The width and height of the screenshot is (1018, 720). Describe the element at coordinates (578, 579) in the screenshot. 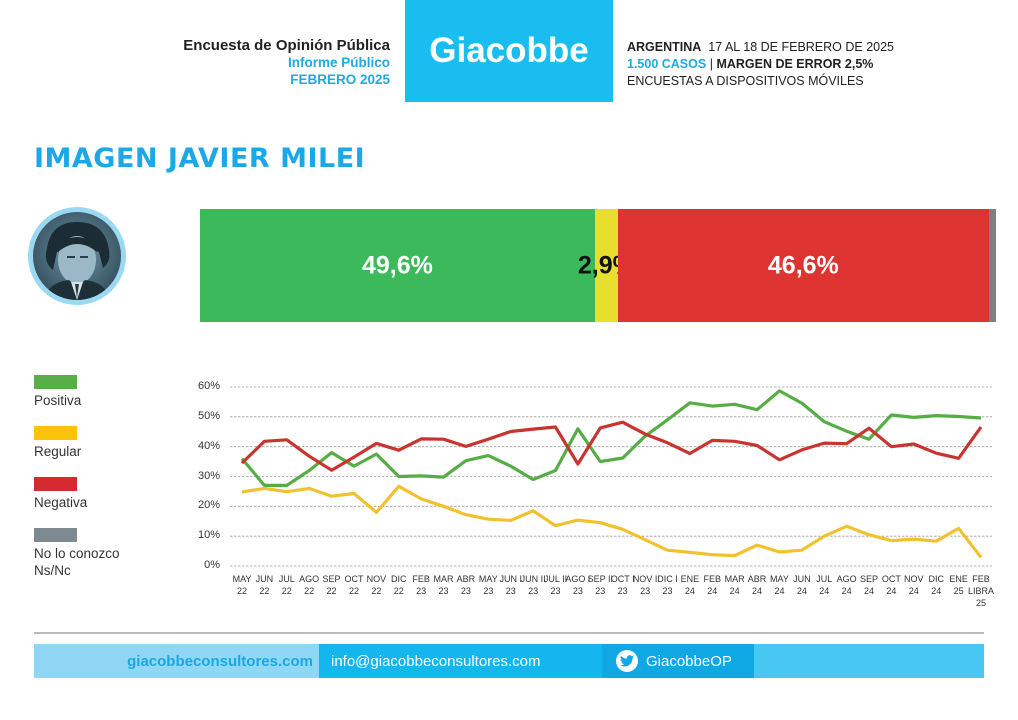

I see `x-tick-label-line: AGO I` at that location.